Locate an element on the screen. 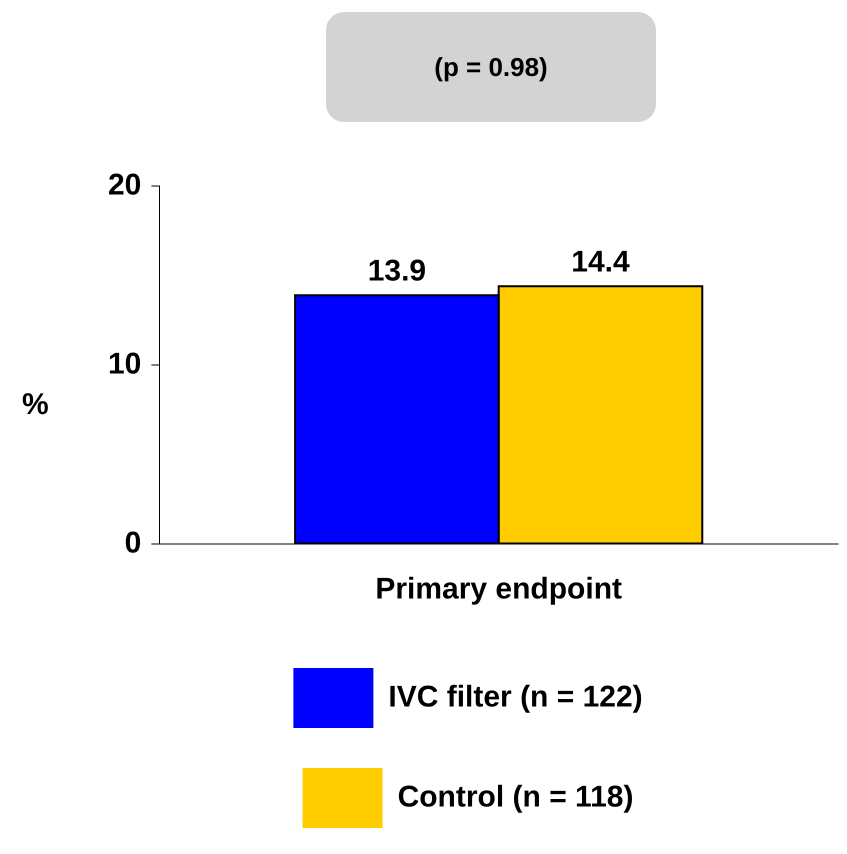  y-axis-title: % is located at coordinates (35, 405).